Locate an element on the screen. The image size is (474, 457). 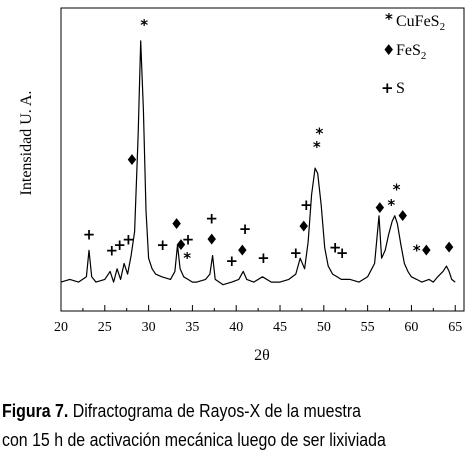
x-tick-label: 65 is located at coordinates (455, 327).